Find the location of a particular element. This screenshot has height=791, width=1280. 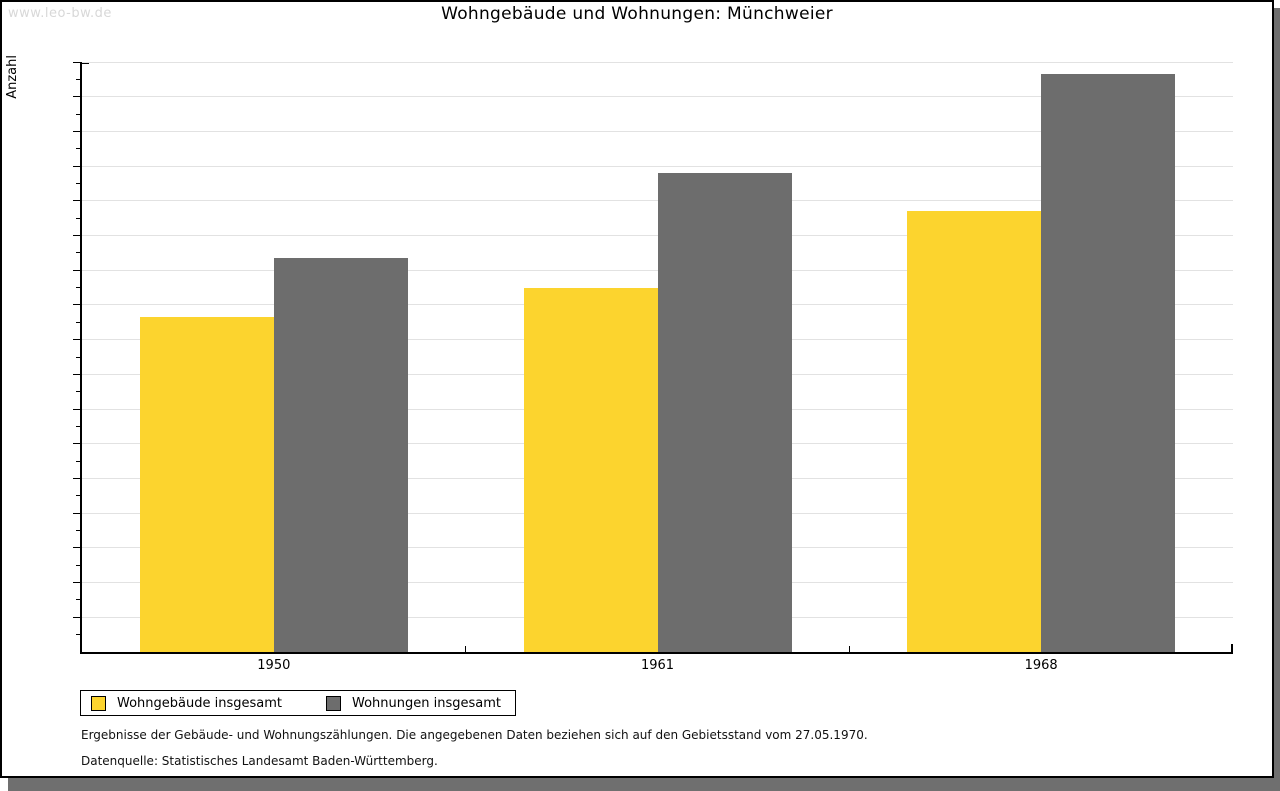

legend-item-wohnungen: Wohnungen insgesamt is located at coordinates (413, 703).